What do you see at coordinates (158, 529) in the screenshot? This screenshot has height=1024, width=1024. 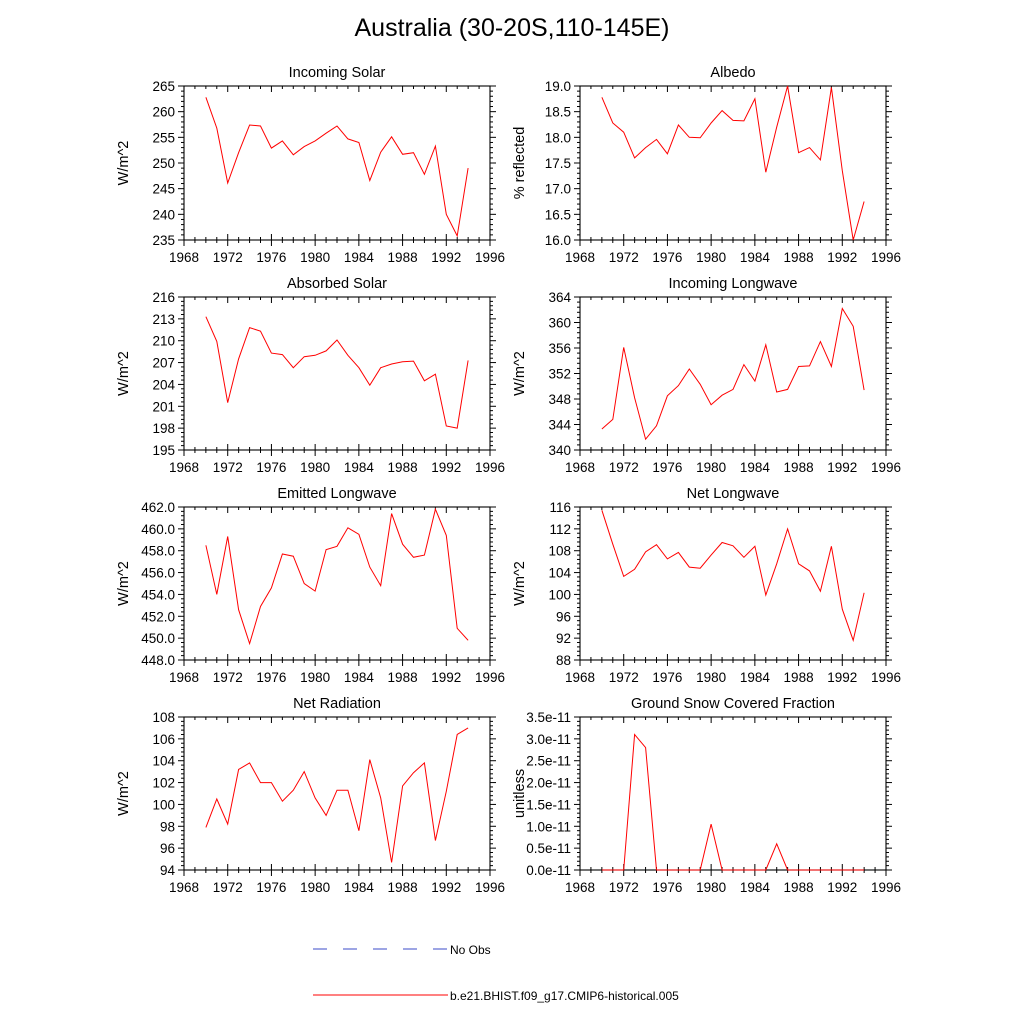 I see `y-tick-label: 460.0` at bounding box center [158, 529].